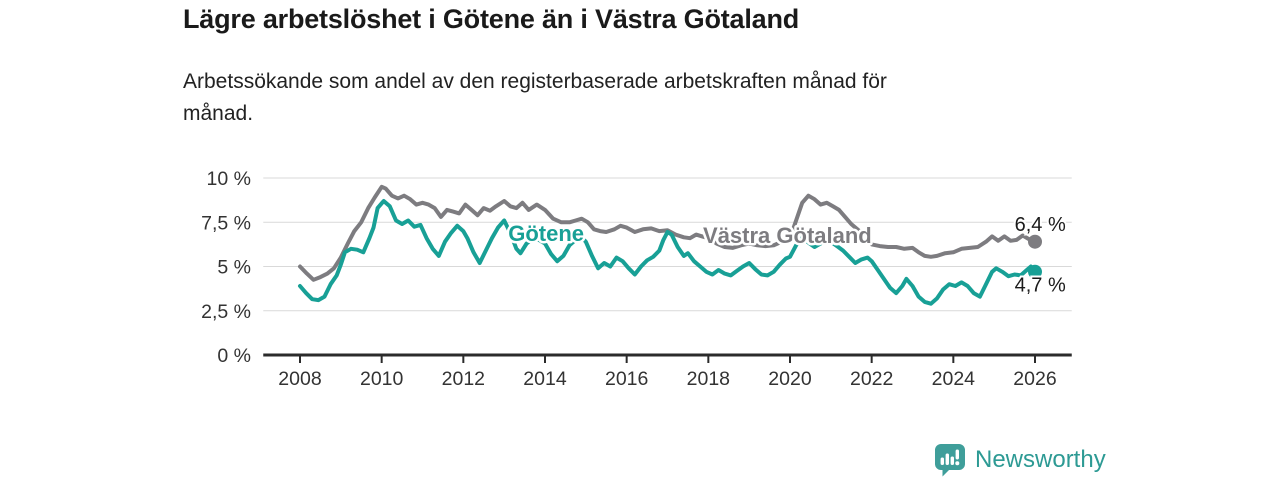 The image size is (1280, 480). Describe the element at coordinates (1040, 225) in the screenshot. I see `end-value-annotation-v-stra-g-taland: 6,4 %` at that location.